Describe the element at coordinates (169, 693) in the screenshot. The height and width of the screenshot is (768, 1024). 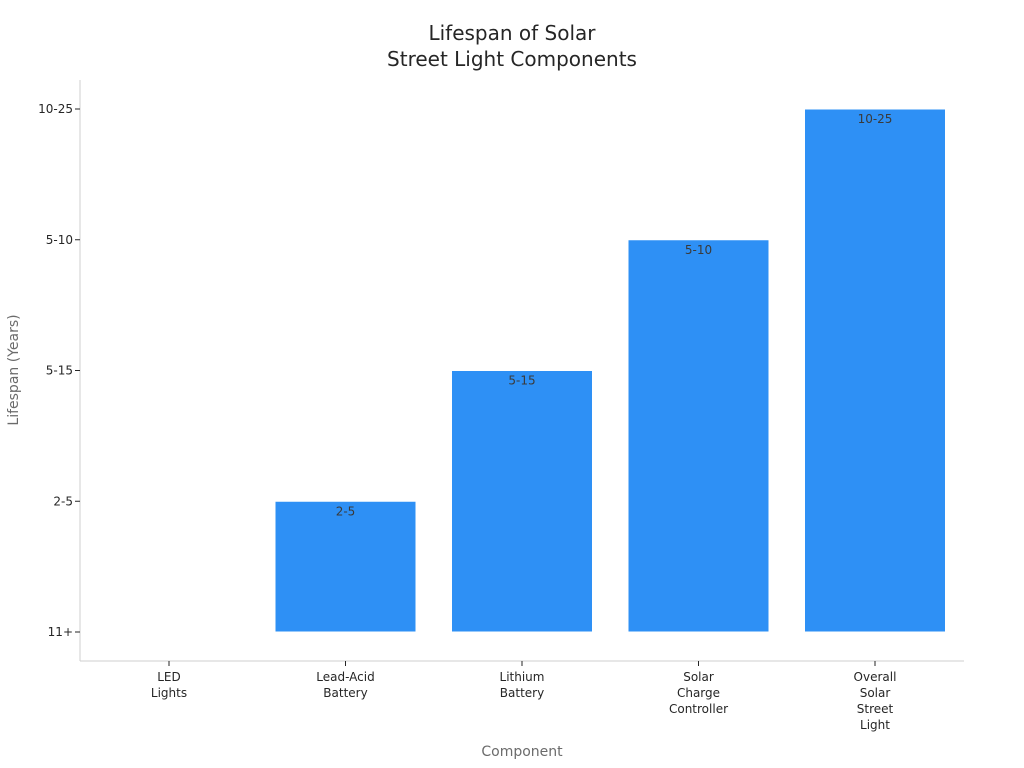
I see `x-tick-label-line: Lights` at that location.